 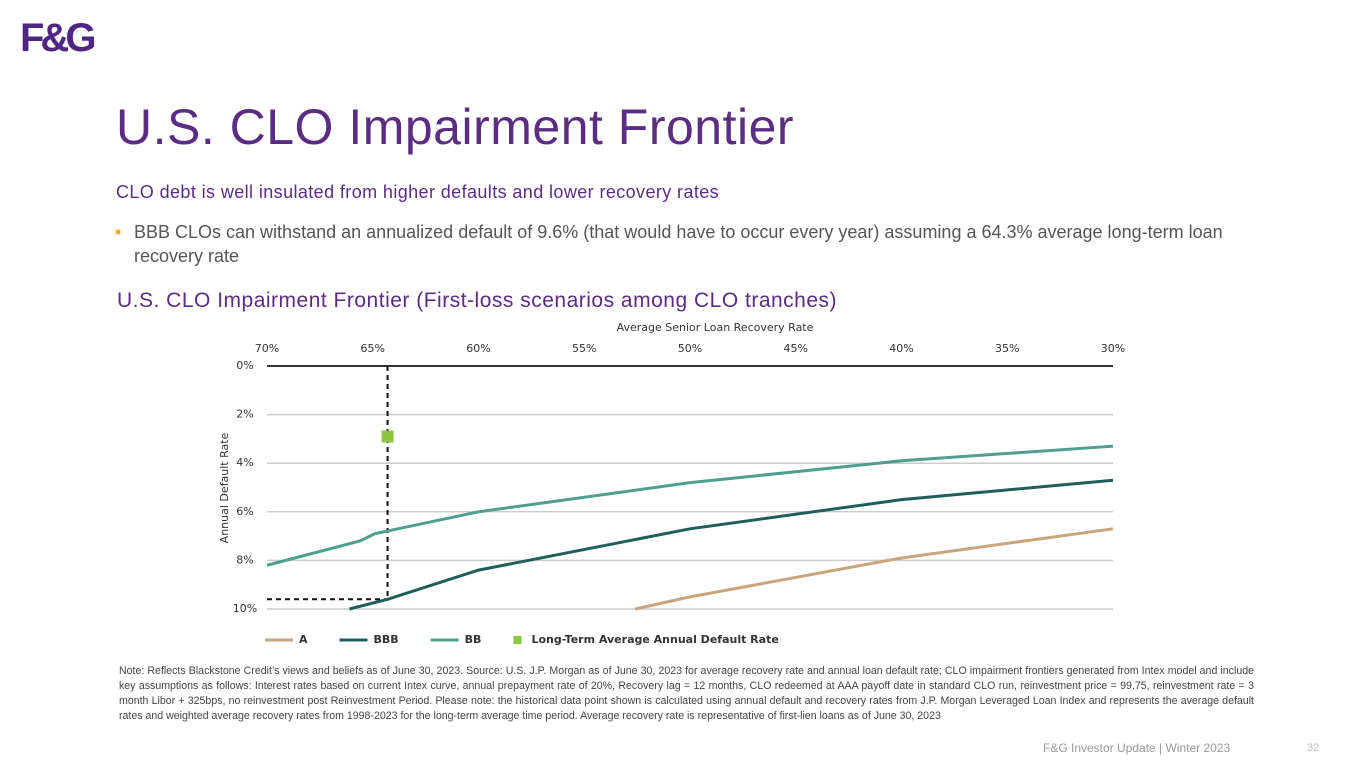 I want to click on legend-label: BBB, so click(x=386, y=639).